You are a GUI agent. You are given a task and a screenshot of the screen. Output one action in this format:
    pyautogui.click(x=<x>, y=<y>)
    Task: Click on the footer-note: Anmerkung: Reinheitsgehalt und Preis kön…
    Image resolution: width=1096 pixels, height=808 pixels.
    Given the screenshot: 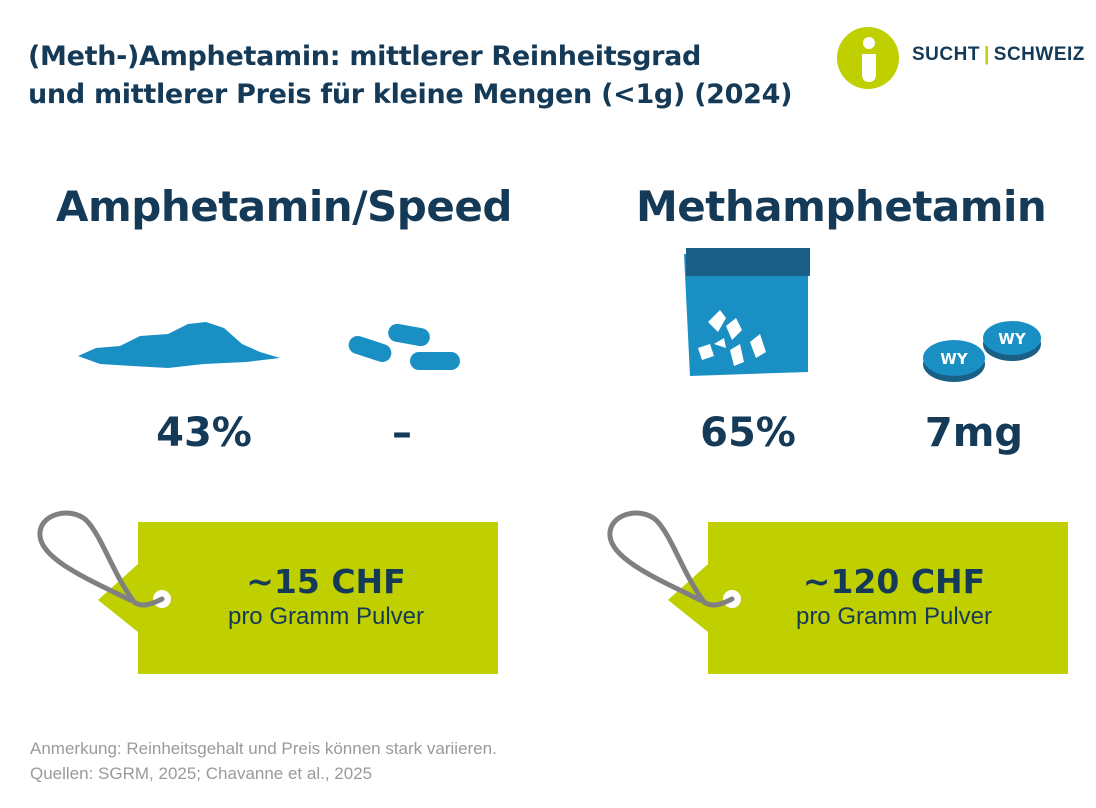 What is the action you would take?
    pyautogui.click(x=263, y=748)
    